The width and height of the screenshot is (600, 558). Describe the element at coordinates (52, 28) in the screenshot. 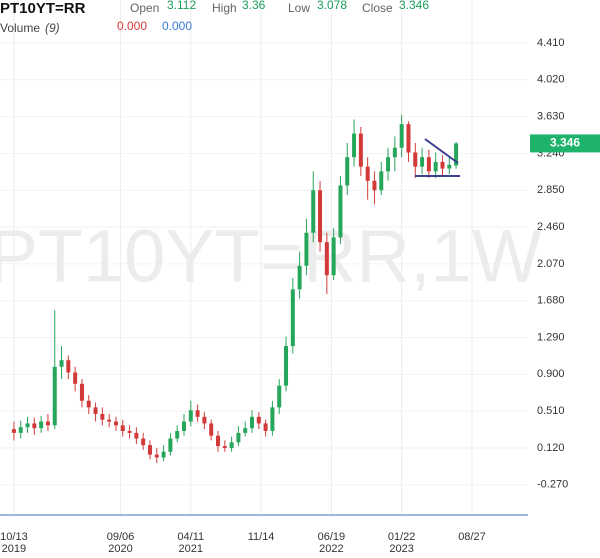

I see `volume-period: (9)` at that location.